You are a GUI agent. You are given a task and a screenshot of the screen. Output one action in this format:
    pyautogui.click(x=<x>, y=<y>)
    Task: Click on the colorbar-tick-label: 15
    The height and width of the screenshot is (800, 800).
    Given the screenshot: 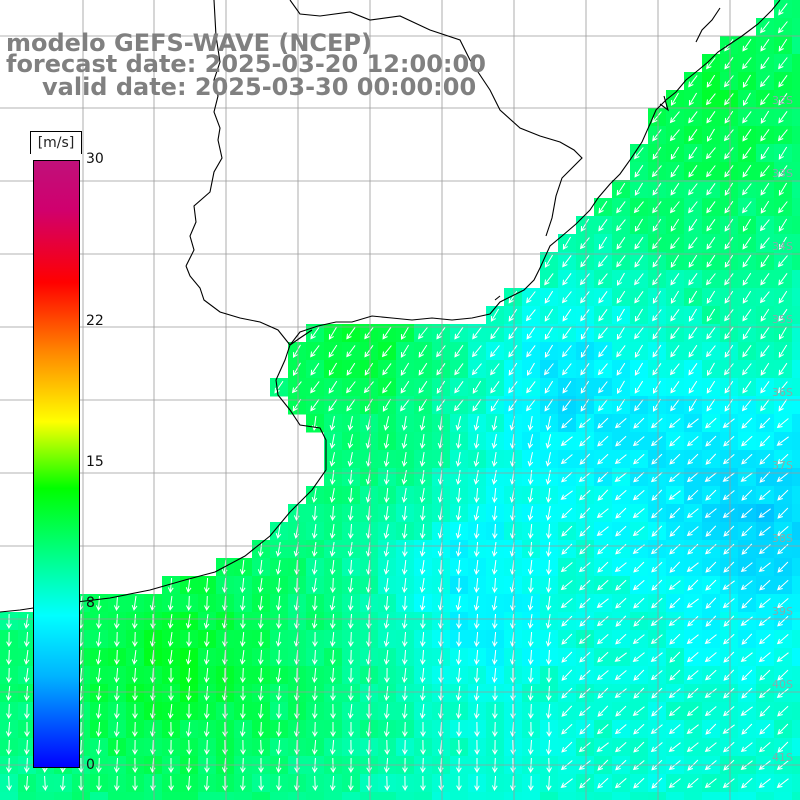 What is the action you would take?
    pyautogui.click(x=95, y=462)
    